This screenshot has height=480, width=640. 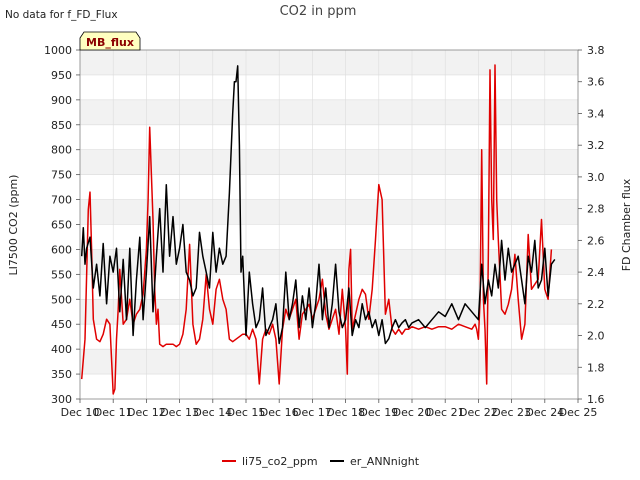 I want to click on y2-tick-label-11: 3.8, so click(x=596, y=50).